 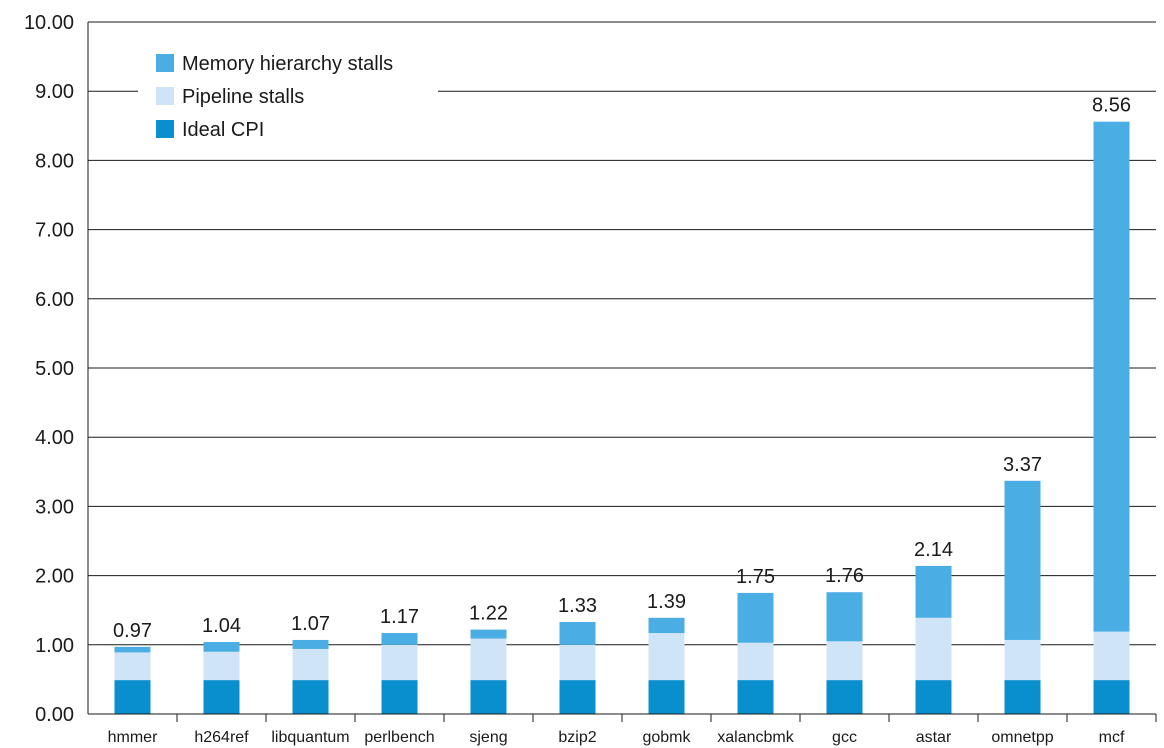 What do you see at coordinates (488, 737) in the screenshot?
I see `x-category-label: sjeng` at bounding box center [488, 737].